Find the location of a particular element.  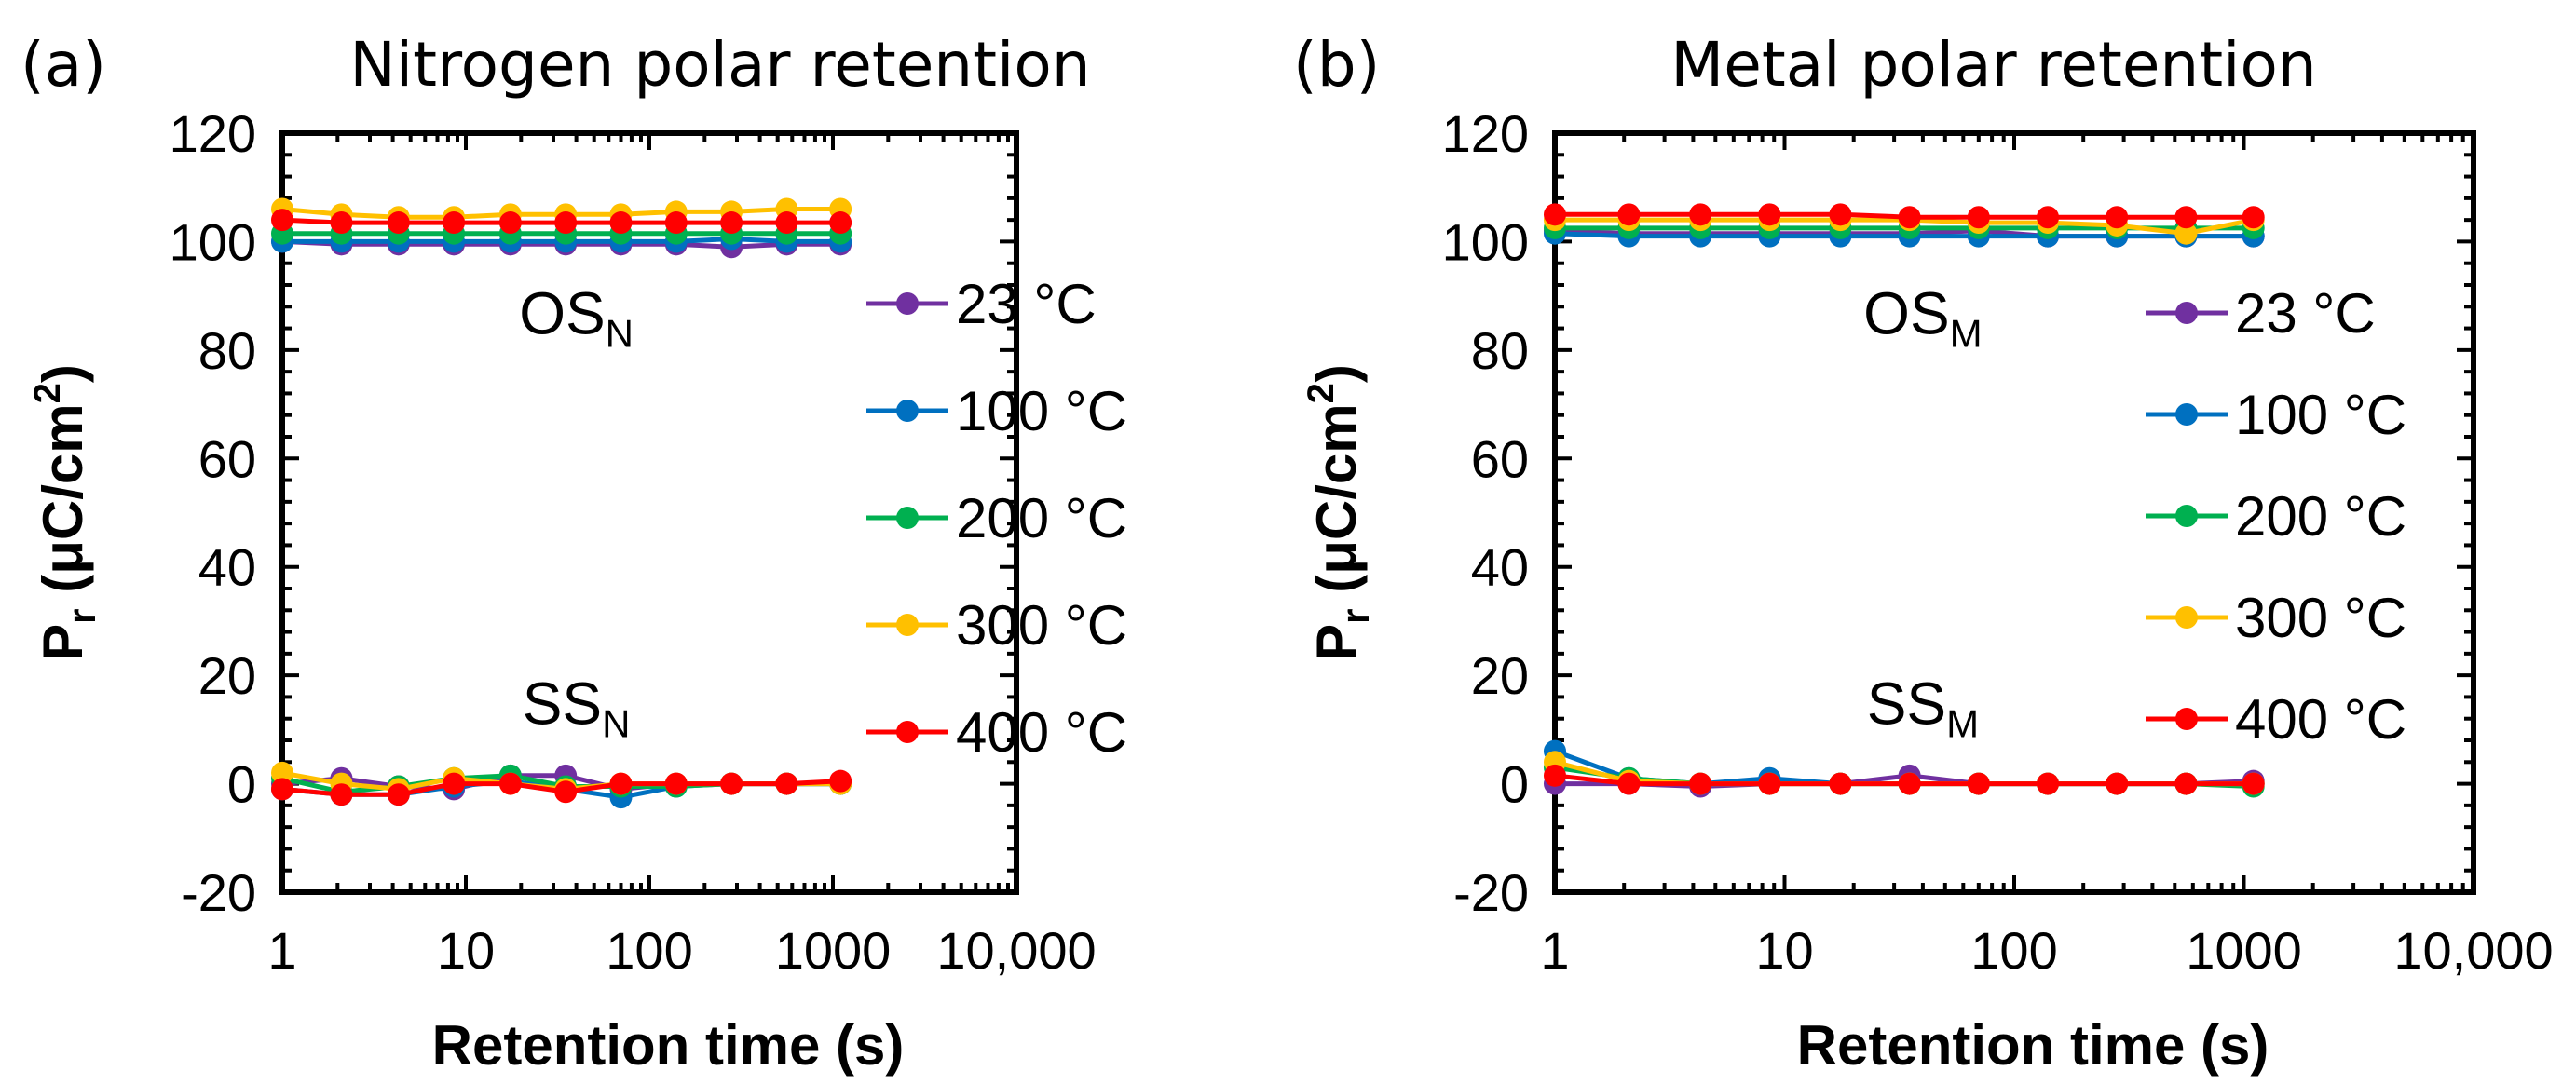

annotation-sub: N is located at coordinates (616, 724).